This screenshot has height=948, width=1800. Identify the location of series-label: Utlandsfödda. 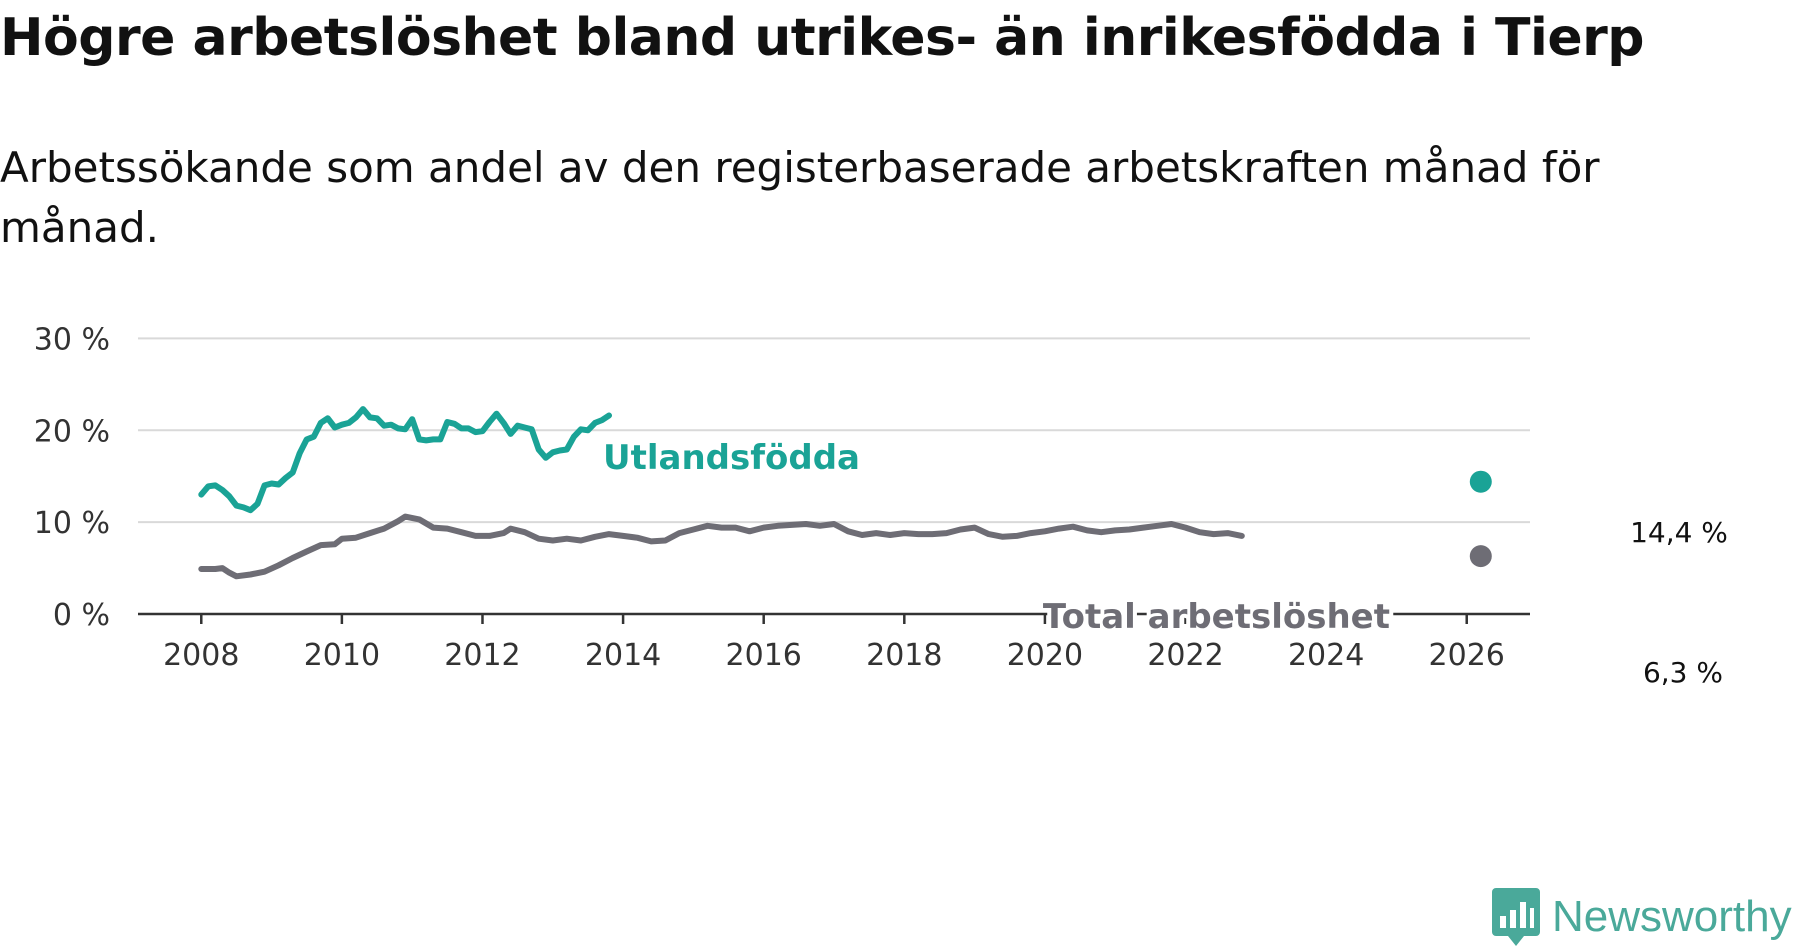
(731, 458).